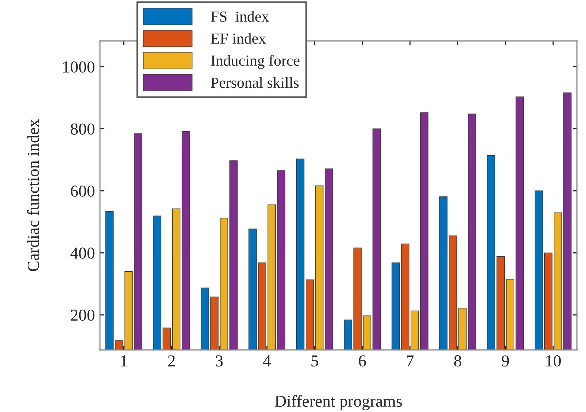  I want to click on x-tick-label: 1, so click(124, 361).